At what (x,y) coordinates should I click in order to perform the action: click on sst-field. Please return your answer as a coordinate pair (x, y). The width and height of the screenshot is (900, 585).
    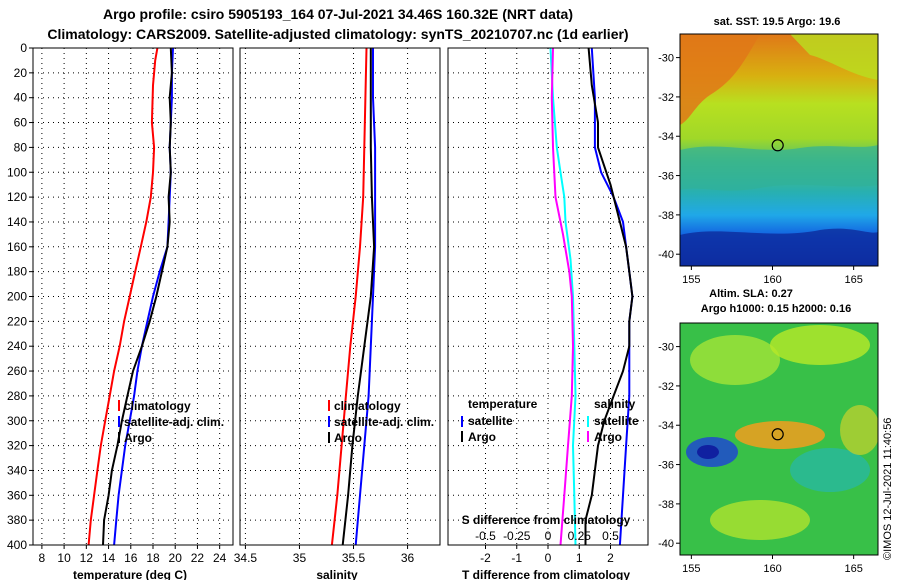
    Looking at the image, I should click on (779, 150).